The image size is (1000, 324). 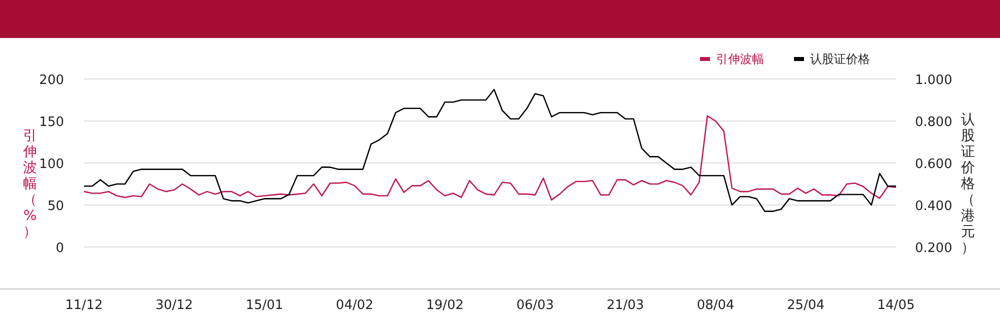 What do you see at coordinates (840, 59) in the screenshot?
I see `legend-label: 认股证价格` at bounding box center [840, 59].